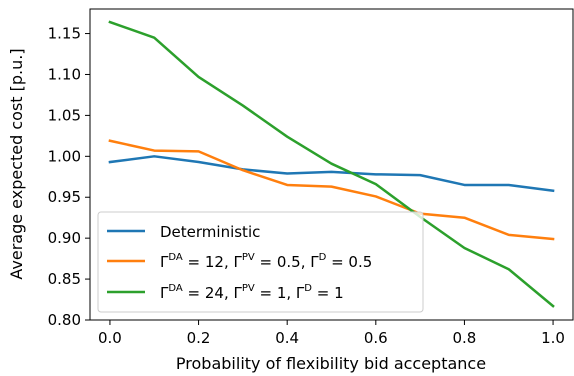  Describe the element at coordinates (64, 156) in the screenshot. I see `y-tick-label: 1.00` at that location.